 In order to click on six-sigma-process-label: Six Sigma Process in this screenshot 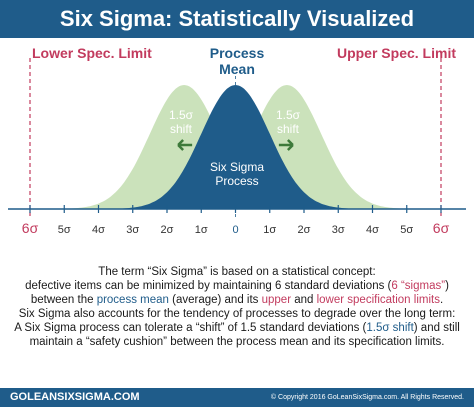, I will do `click(237, 174)`.